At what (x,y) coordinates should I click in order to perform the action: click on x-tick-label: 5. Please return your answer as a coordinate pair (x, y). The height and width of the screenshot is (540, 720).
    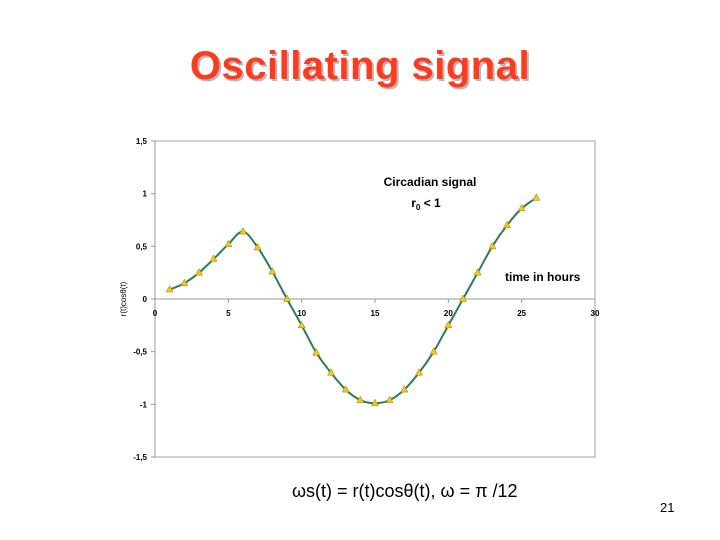
    Looking at the image, I should click on (228, 313).